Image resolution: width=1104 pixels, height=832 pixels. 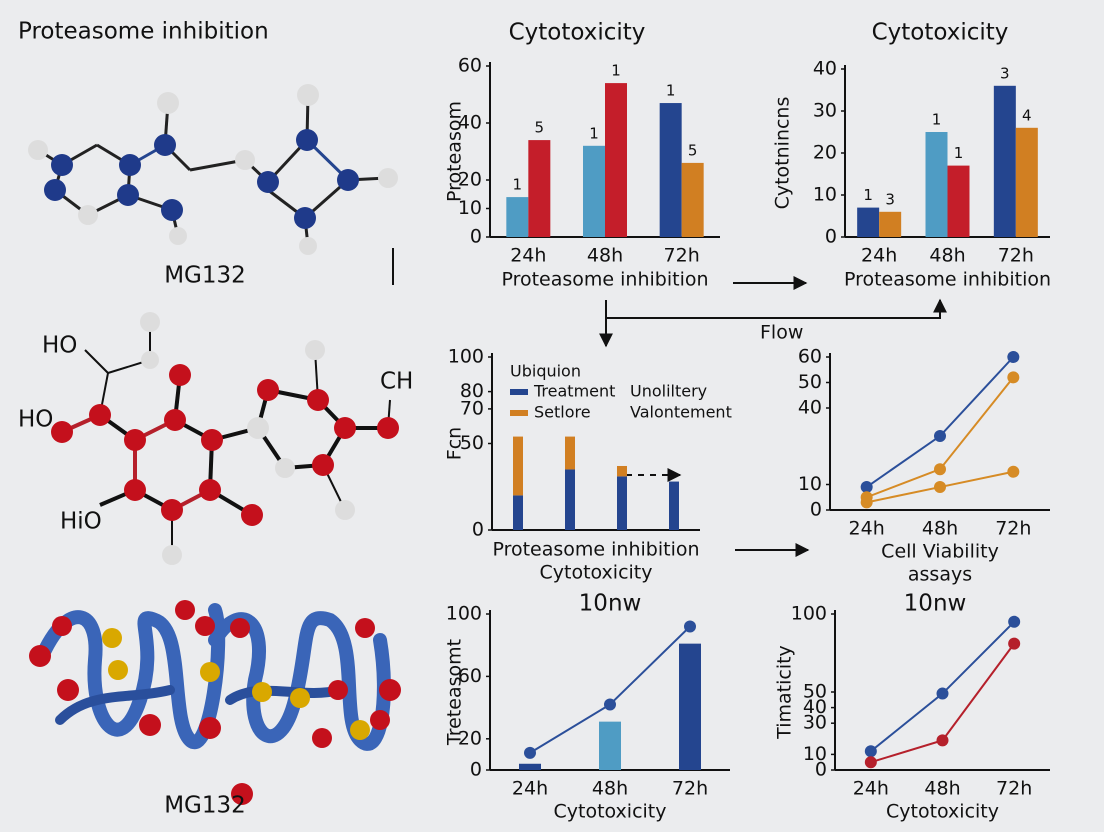 What do you see at coordinates (472, 391) in the screenshot?
I see `y-tick-label: 80` at bounding box center [472, 391].